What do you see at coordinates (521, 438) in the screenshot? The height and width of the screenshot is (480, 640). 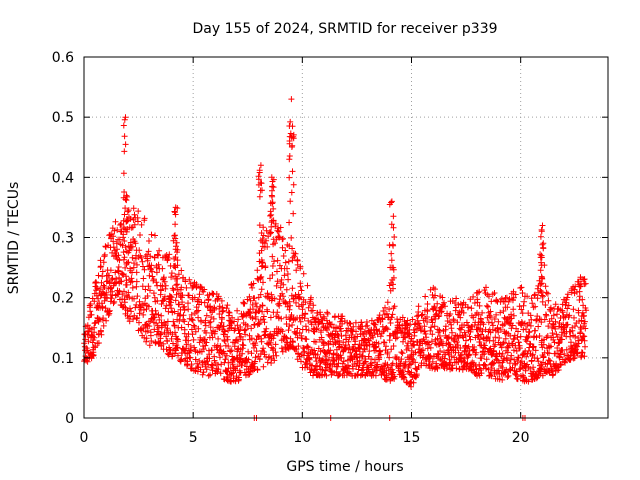 I see `x-tick-label: 20` at bounding box center [521, 438].